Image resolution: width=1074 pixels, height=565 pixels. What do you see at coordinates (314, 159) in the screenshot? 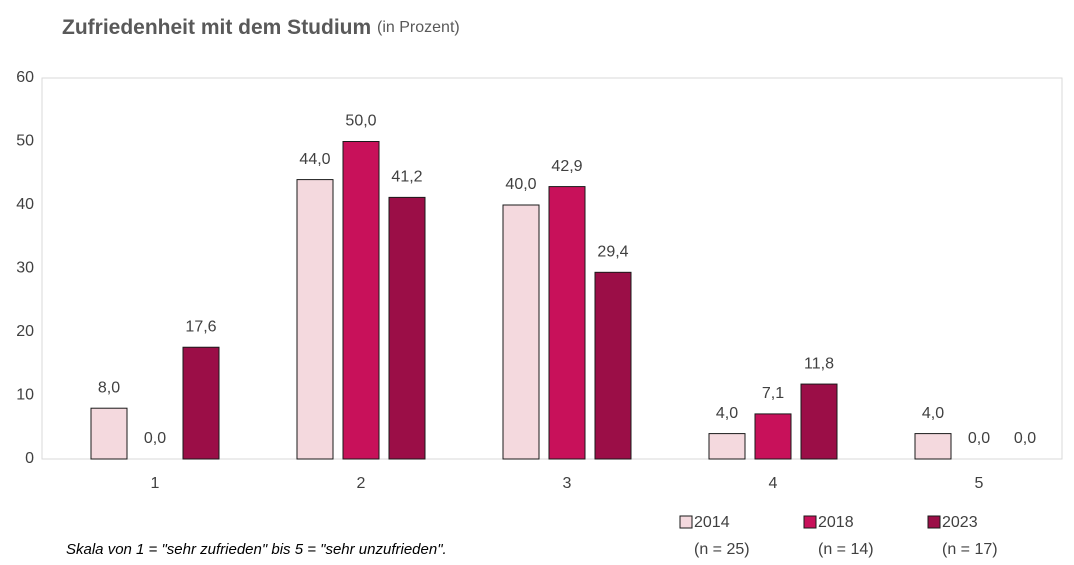
I see `value-label: 44,0` at bounding box center [314, 159].